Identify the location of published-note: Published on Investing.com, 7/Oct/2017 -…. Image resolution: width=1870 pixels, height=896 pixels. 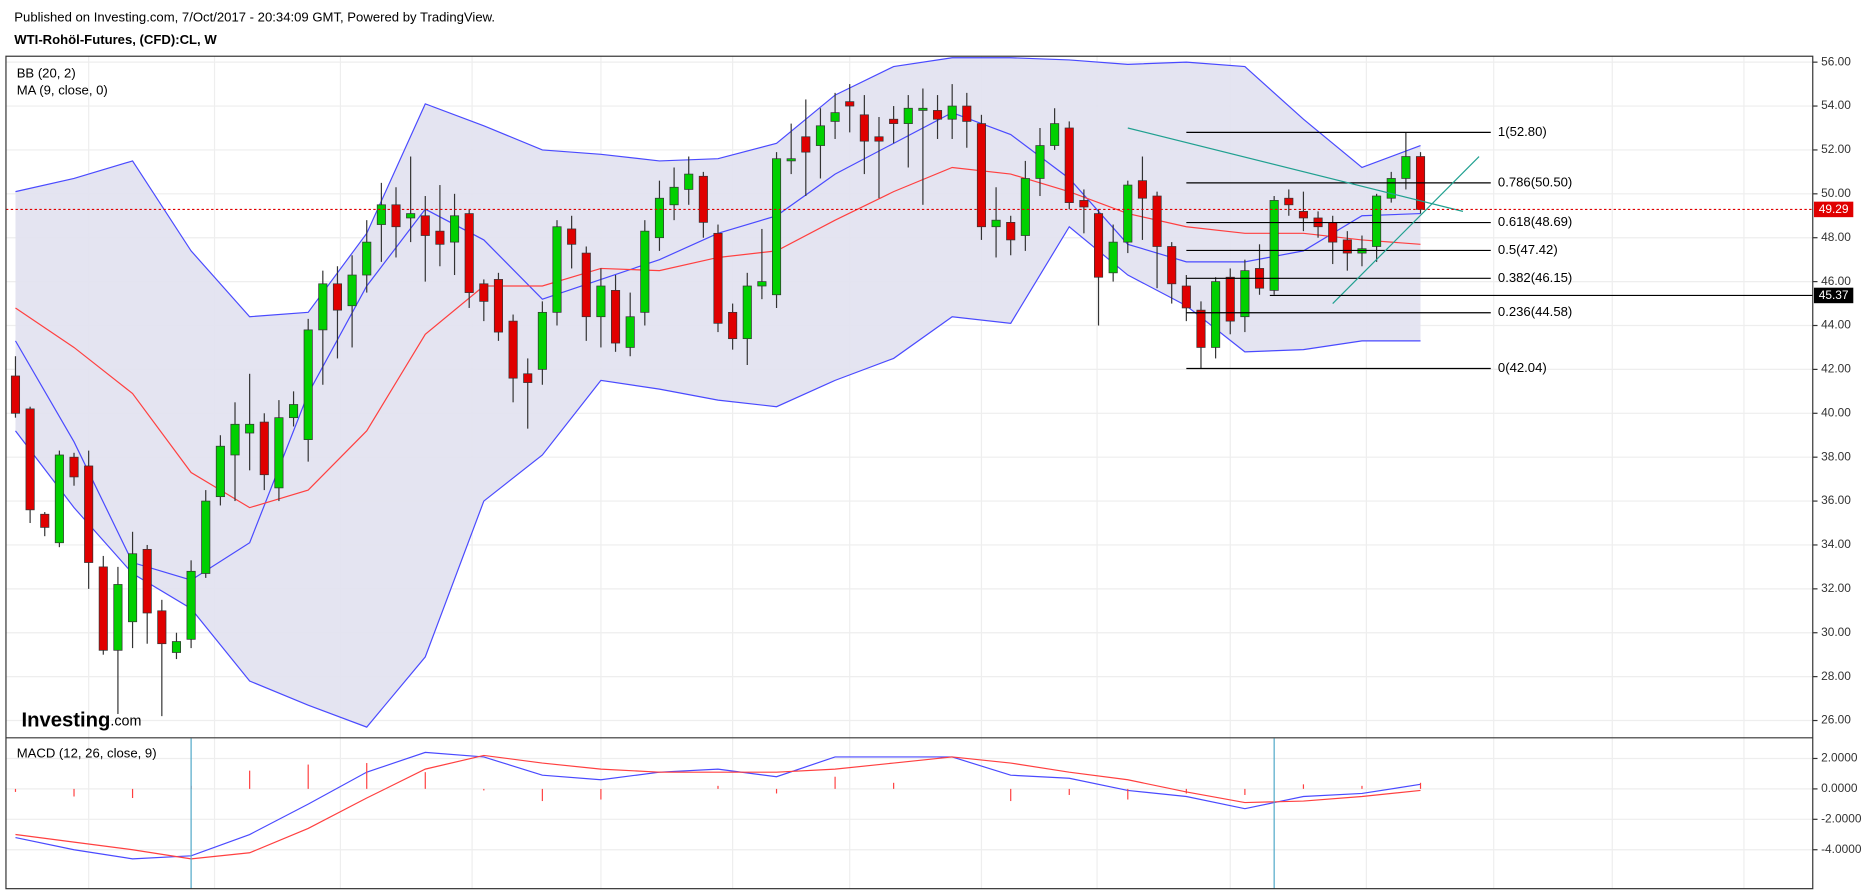
(254, 17).